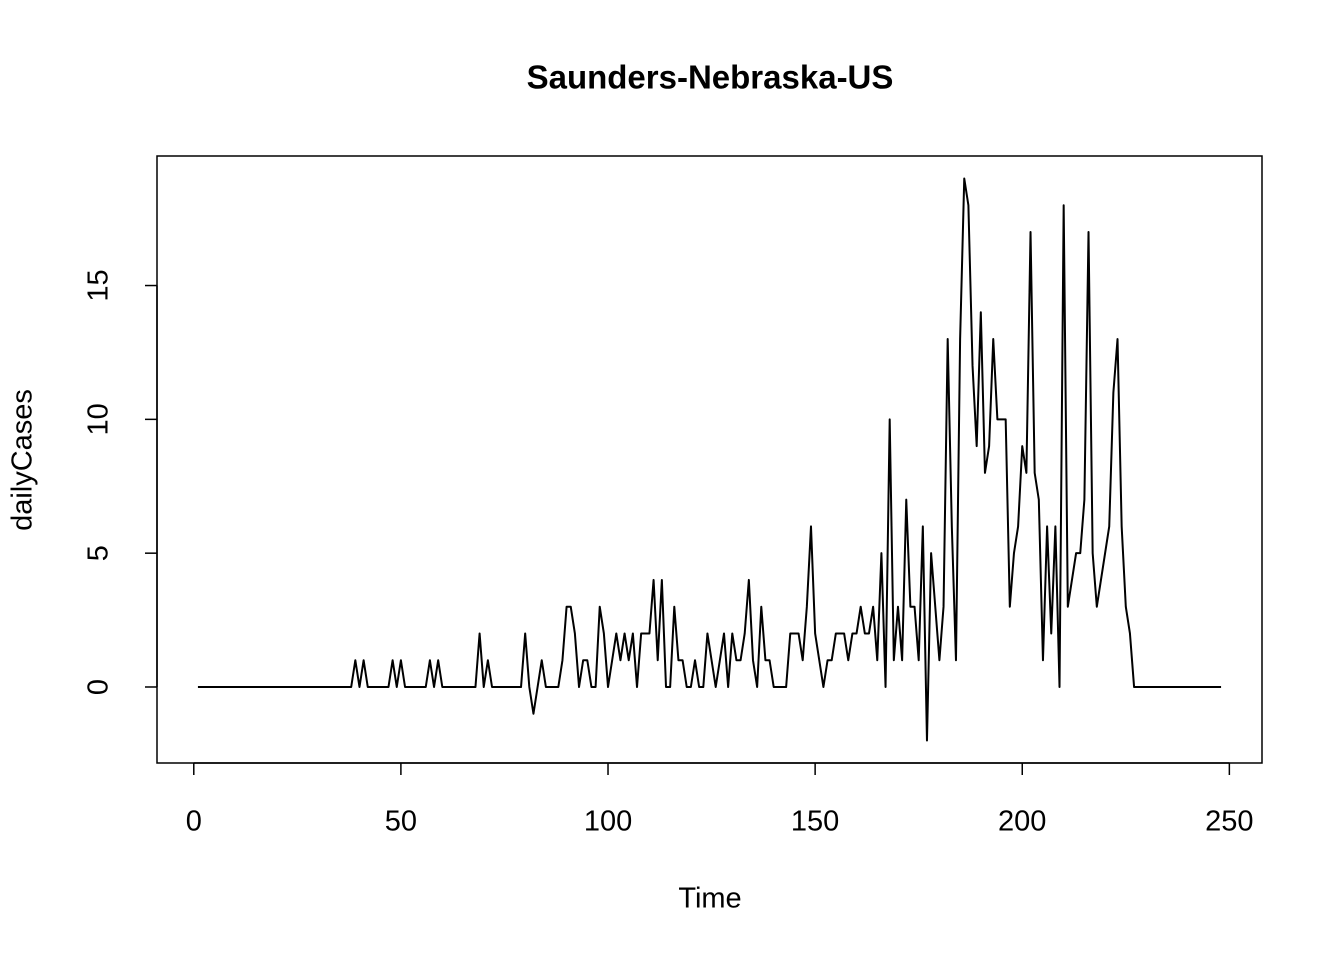 The image size is (1344, 960). What do you see at coordinates (99, 553) in the screenshot?
I see `y-tick-label: 5` at bounding box center [99, 553].